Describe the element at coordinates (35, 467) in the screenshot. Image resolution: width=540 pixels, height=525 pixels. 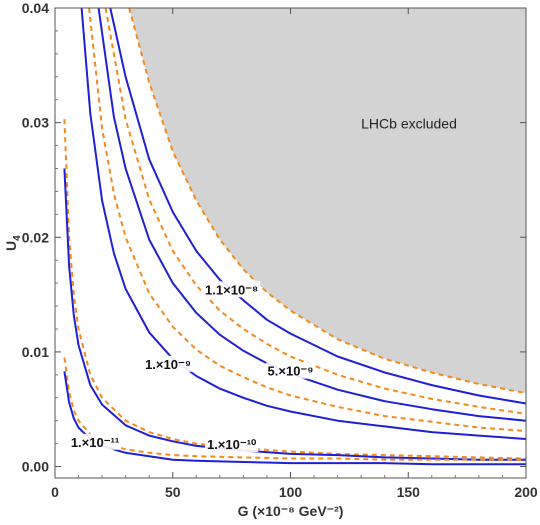
I see `y-tick-label: 0.00` at that location.